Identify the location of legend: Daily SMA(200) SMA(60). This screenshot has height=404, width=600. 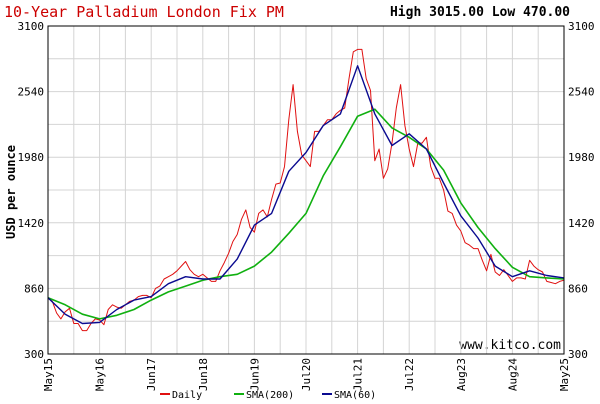
(268, 395).